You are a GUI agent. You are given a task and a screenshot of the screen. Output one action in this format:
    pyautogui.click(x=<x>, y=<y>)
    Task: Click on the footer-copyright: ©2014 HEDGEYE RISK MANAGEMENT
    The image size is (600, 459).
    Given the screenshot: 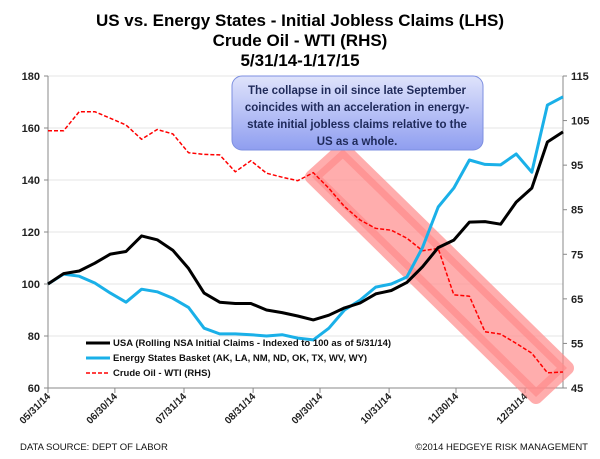 What is the action you would take?
    pyautogui.click(x=501, y=447)
    